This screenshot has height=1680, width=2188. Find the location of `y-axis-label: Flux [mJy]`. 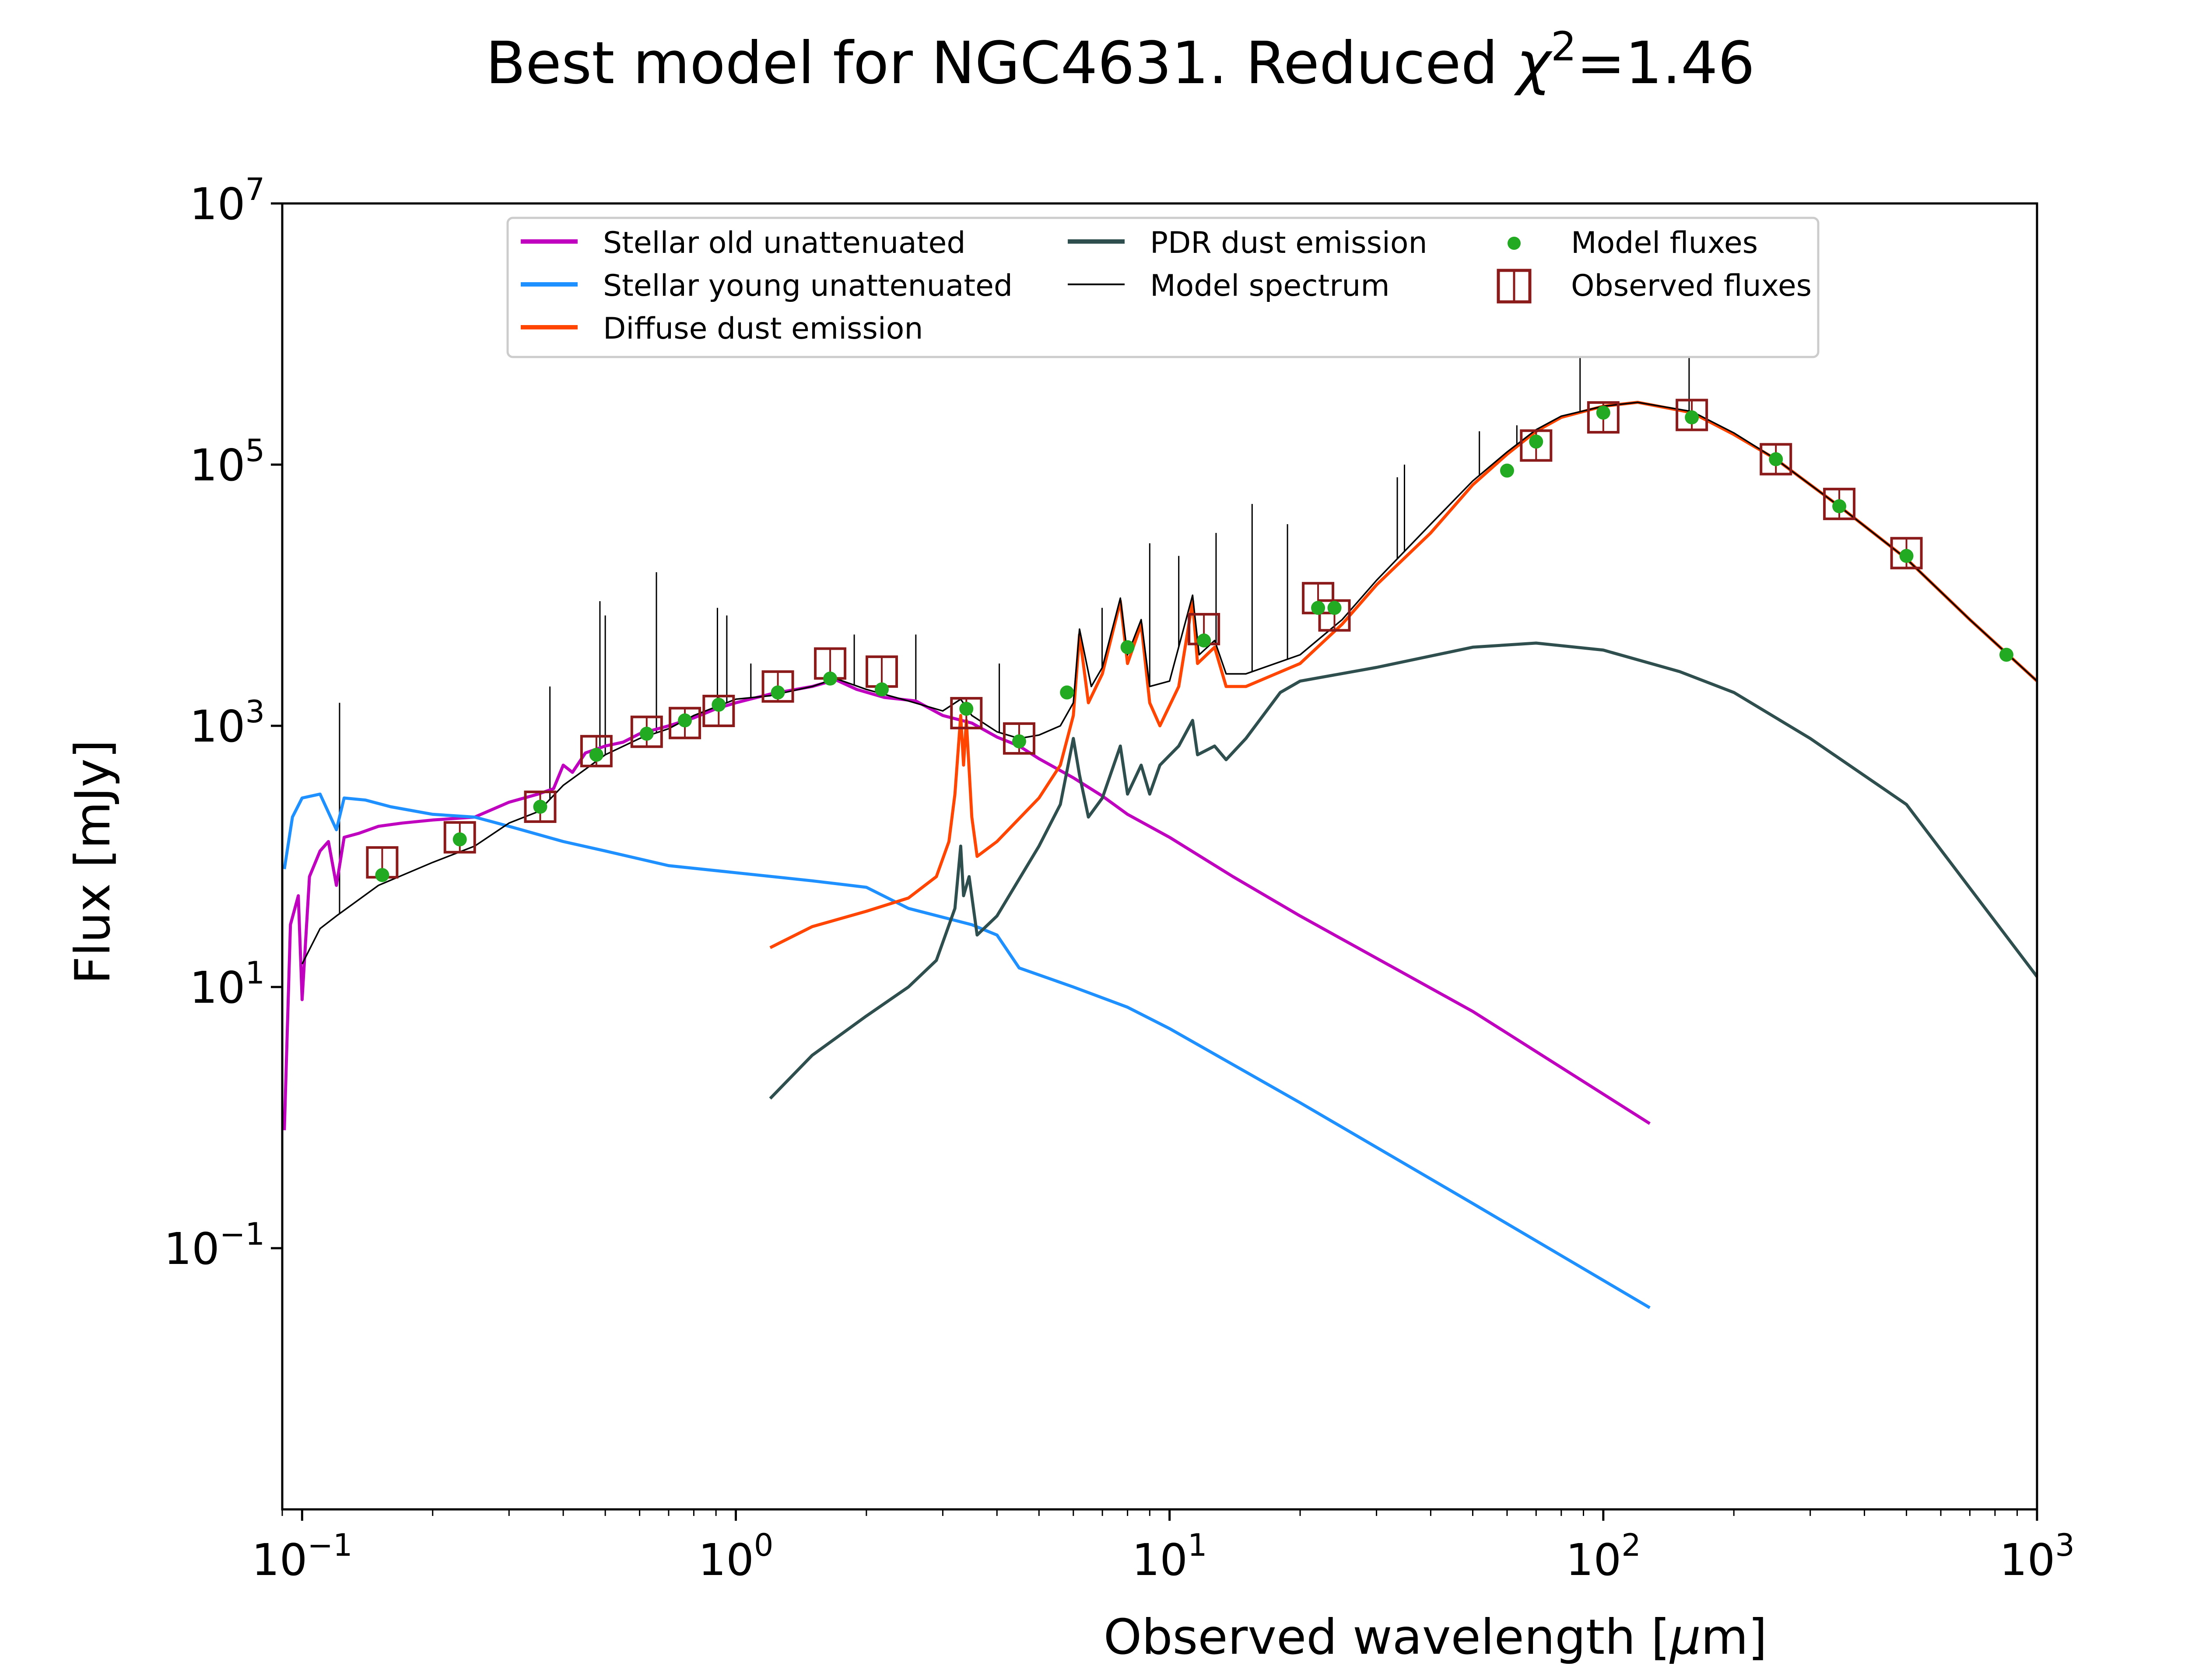

y-axis-label: Flux [mJy] is located at coordinates (93, 861).